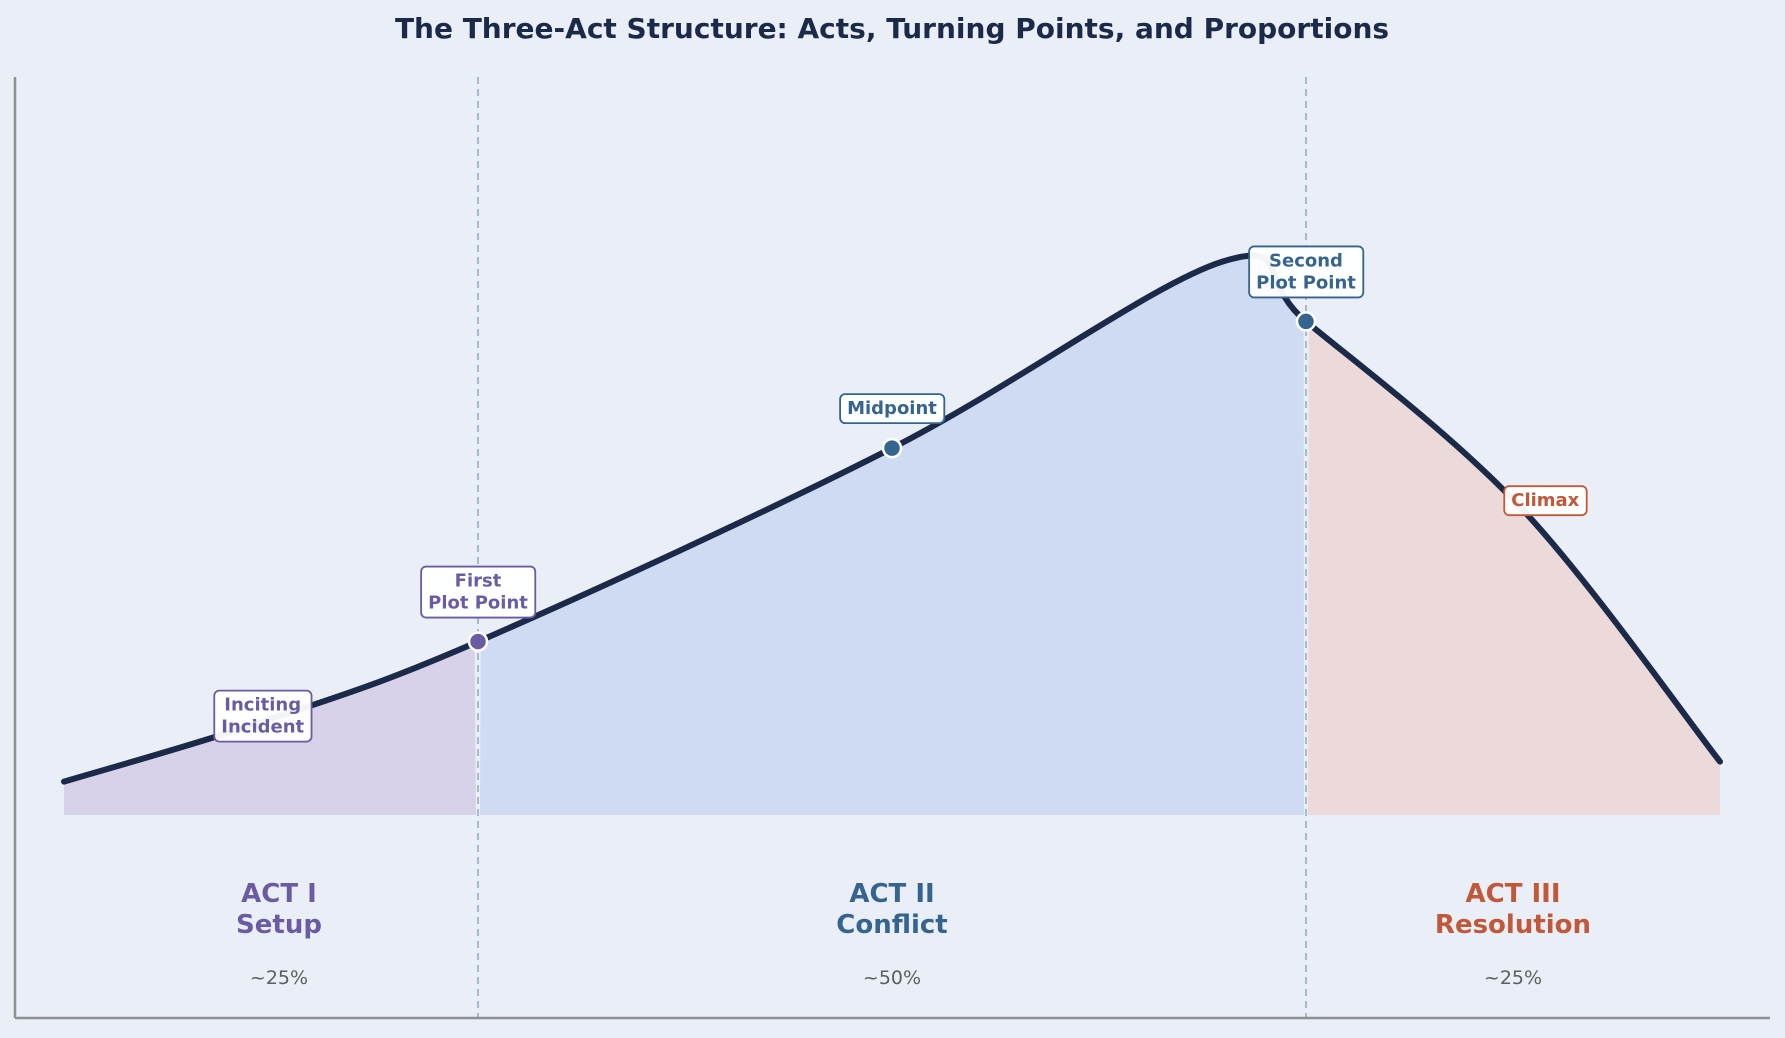  I want to click on turning-point-label-line1: Second, so click(1306, 260).